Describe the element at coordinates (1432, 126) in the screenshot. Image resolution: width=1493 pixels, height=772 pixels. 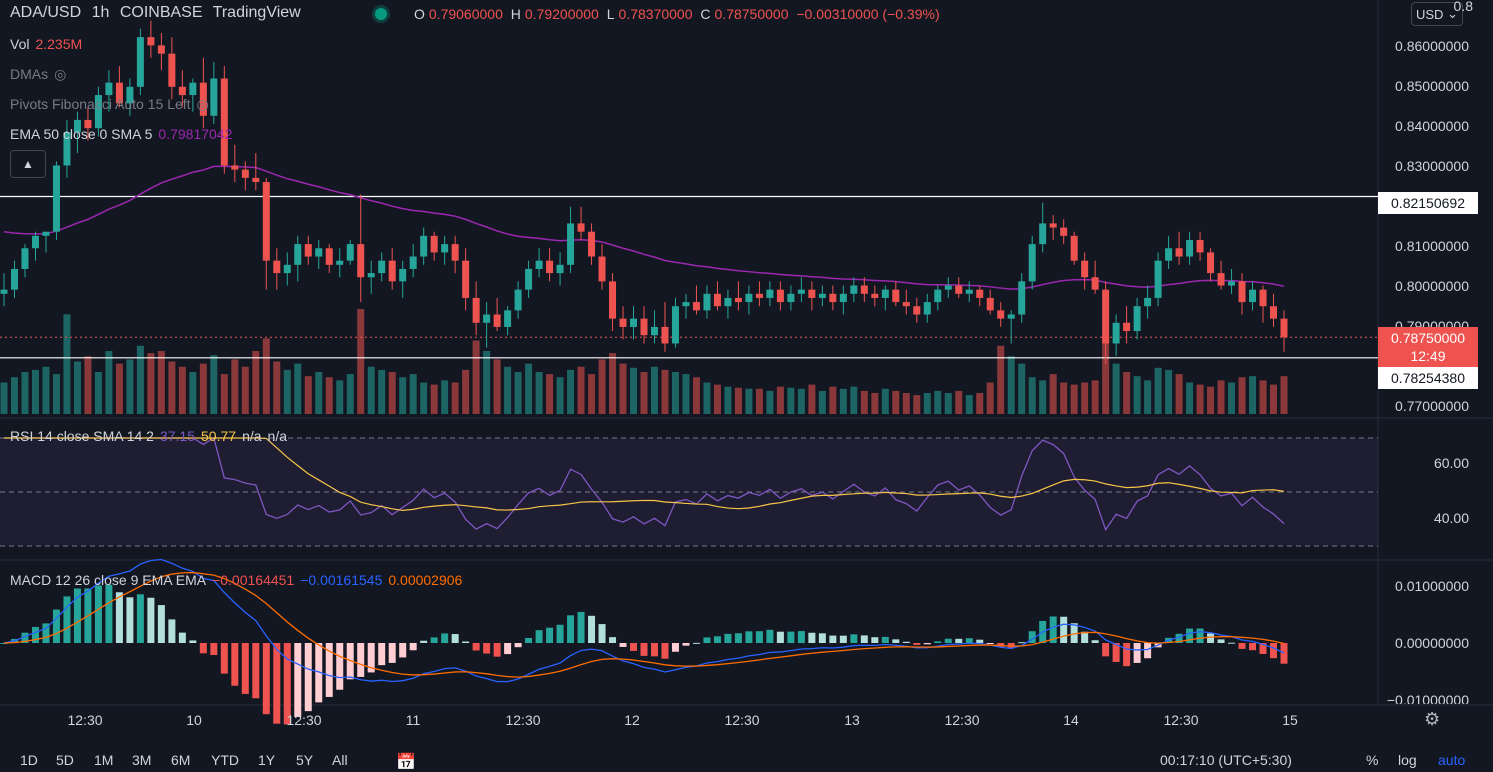
I see `price-axis-label: 0.84000000` at that location.